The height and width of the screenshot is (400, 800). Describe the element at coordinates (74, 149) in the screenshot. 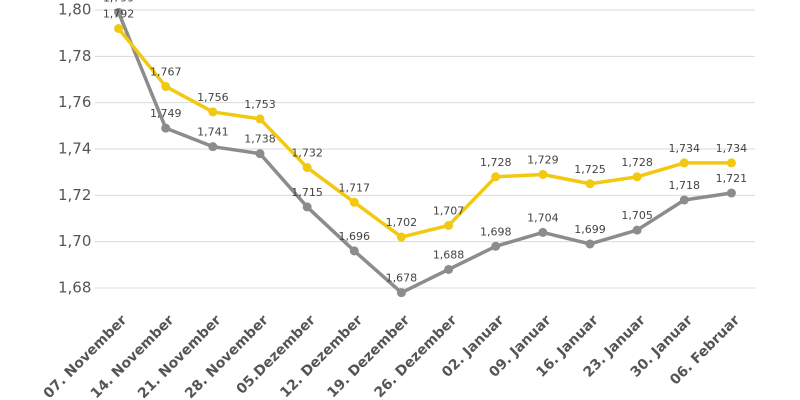

I see `y-tick-label: 1,74` at that location.